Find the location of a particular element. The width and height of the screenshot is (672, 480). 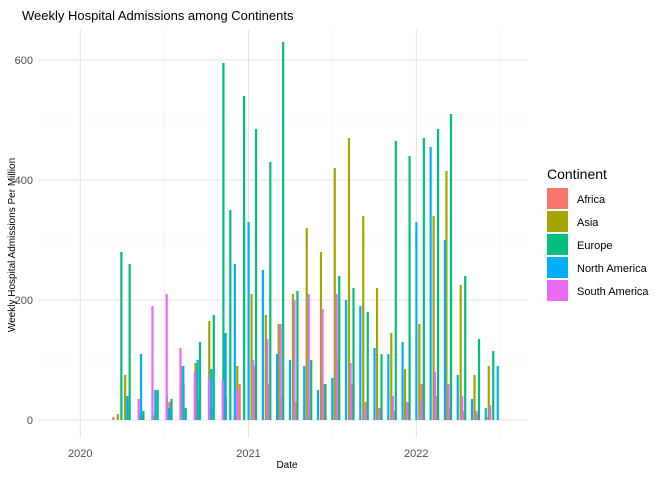

legend-title: Continent is located at coordinates (577, 174).